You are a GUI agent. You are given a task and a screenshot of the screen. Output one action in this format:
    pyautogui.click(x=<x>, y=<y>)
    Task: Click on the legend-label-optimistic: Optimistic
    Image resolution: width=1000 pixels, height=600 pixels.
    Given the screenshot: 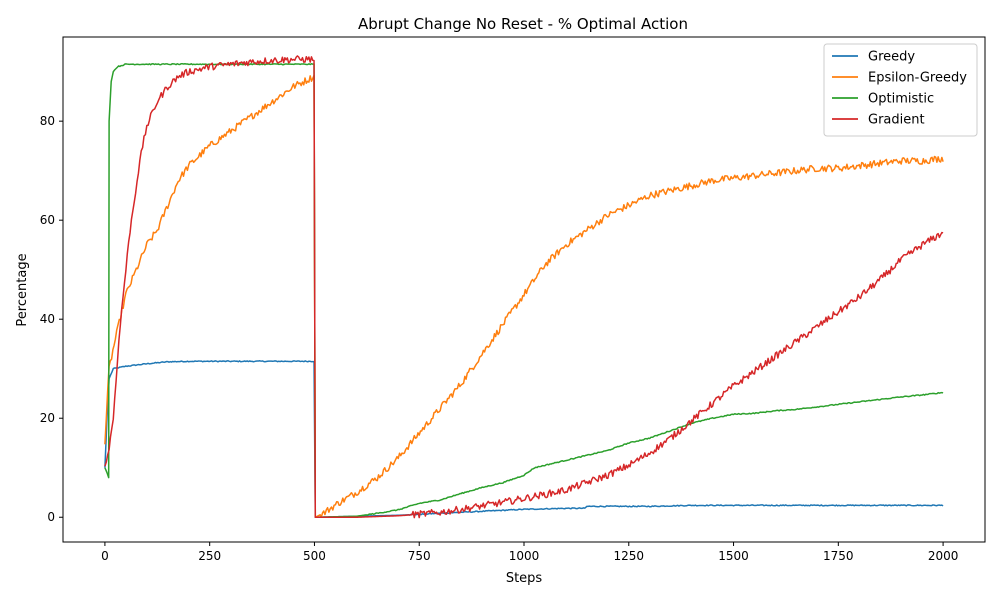 What is the action you would take?
    pyautogui.click(x=901, y=99)
    